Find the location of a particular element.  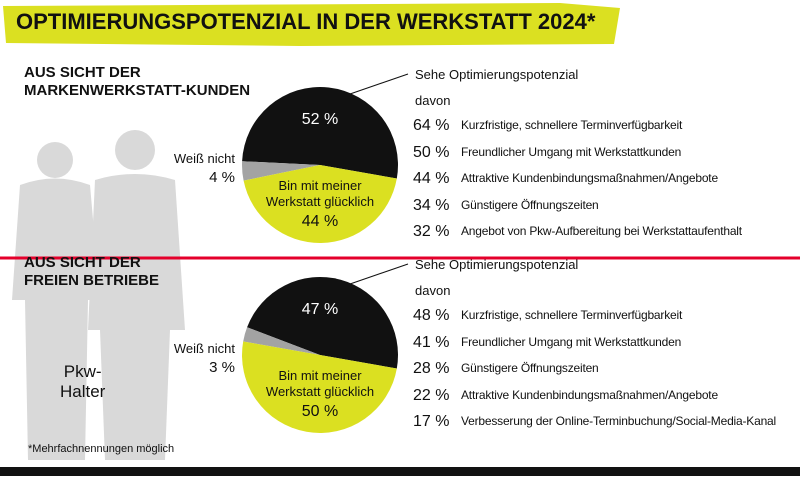

section-title: AUS SICHT DER MARKENWERKSTATT-KUNDEN is located at coordinates (137, 81).